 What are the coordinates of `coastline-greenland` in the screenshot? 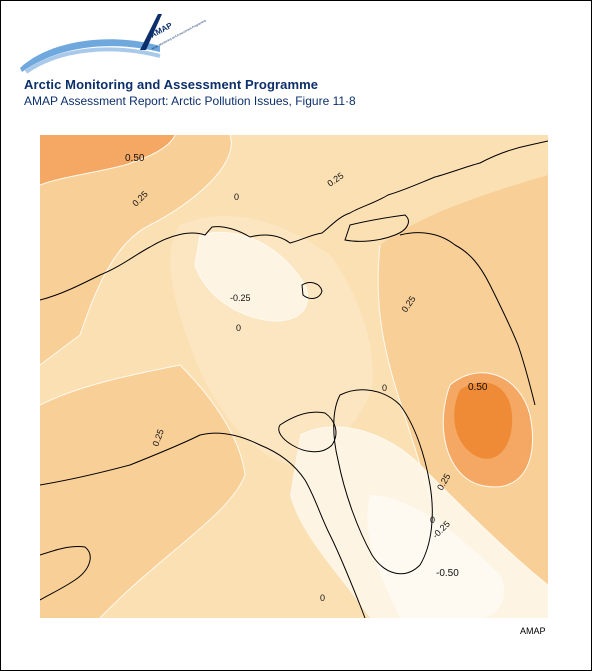 It's located at (383, 482).